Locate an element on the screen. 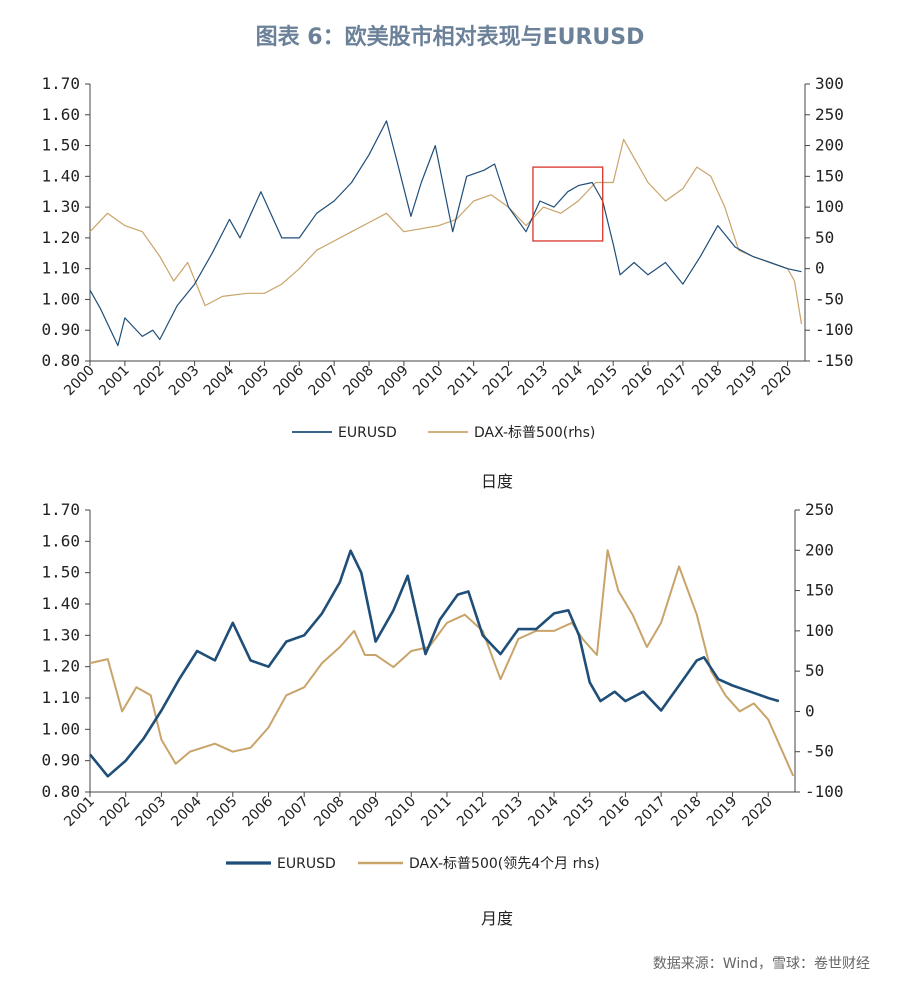 Image resolution: width=900 pixels, height=991 pixels. legend-label: DAX-标普500(领先4个月 rhs) is located at coordinates (504, 864).